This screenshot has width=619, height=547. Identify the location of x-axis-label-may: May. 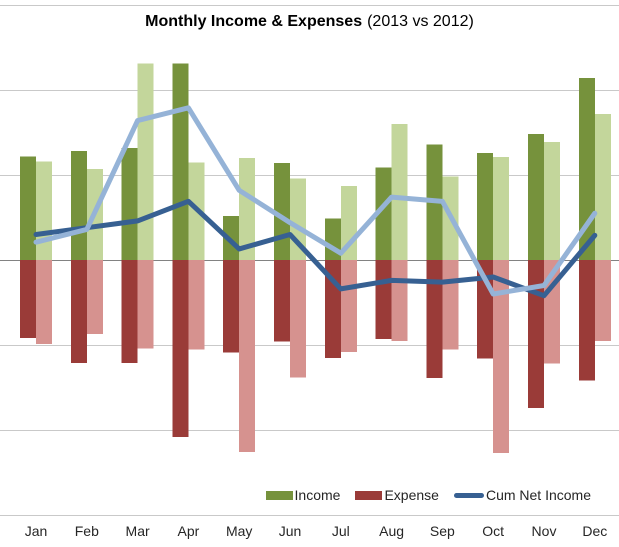
(239, 531).